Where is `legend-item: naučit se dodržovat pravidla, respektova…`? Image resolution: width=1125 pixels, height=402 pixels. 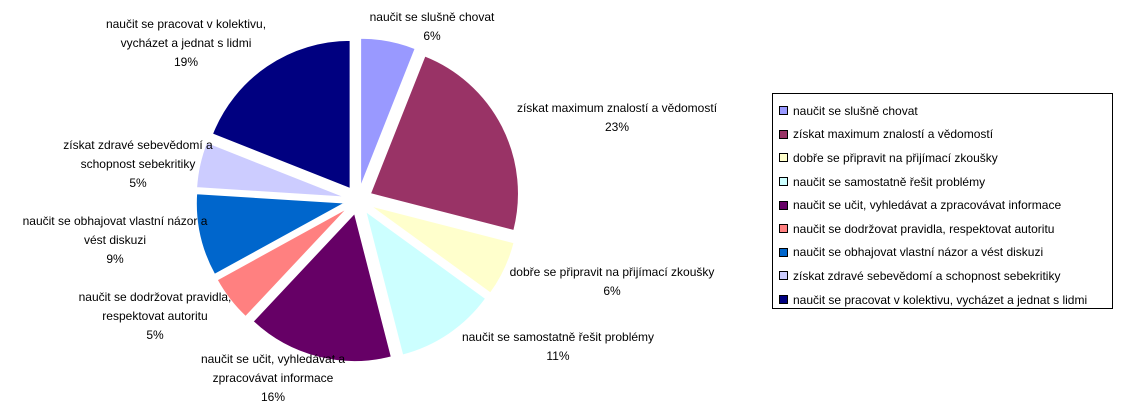
legend-item: naučit se dodržovat pravidla, respektova… is located at coordinates (942, 229).